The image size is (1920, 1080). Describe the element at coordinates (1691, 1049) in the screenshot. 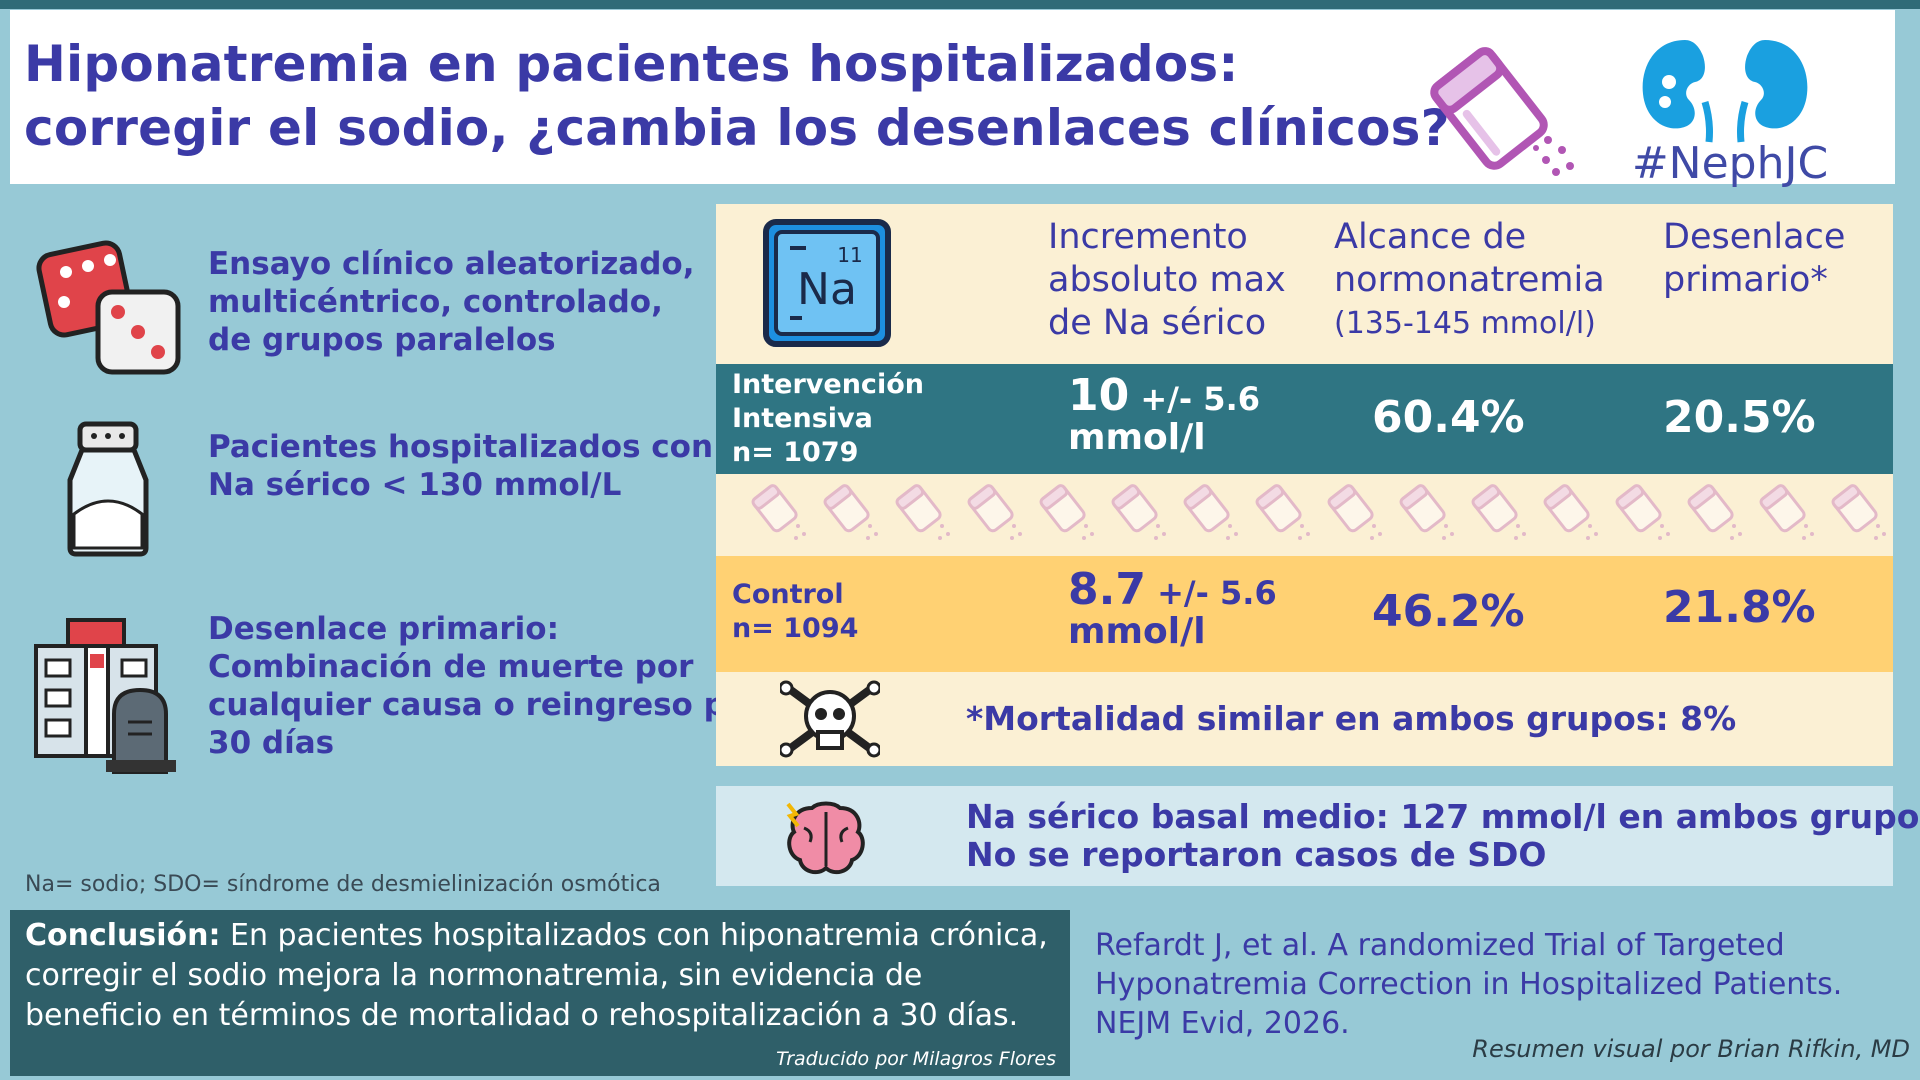

I see `visual-abstract-credit: Resumen visual por Brian Rifkin, MD` at that location.